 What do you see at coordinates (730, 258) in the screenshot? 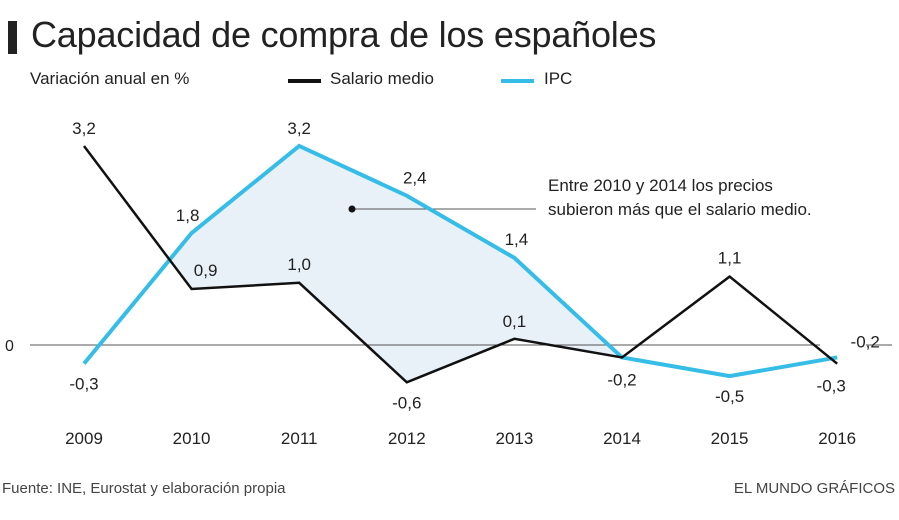
I see `data-label-salario: 1,1` at bounding box center [730, 258].